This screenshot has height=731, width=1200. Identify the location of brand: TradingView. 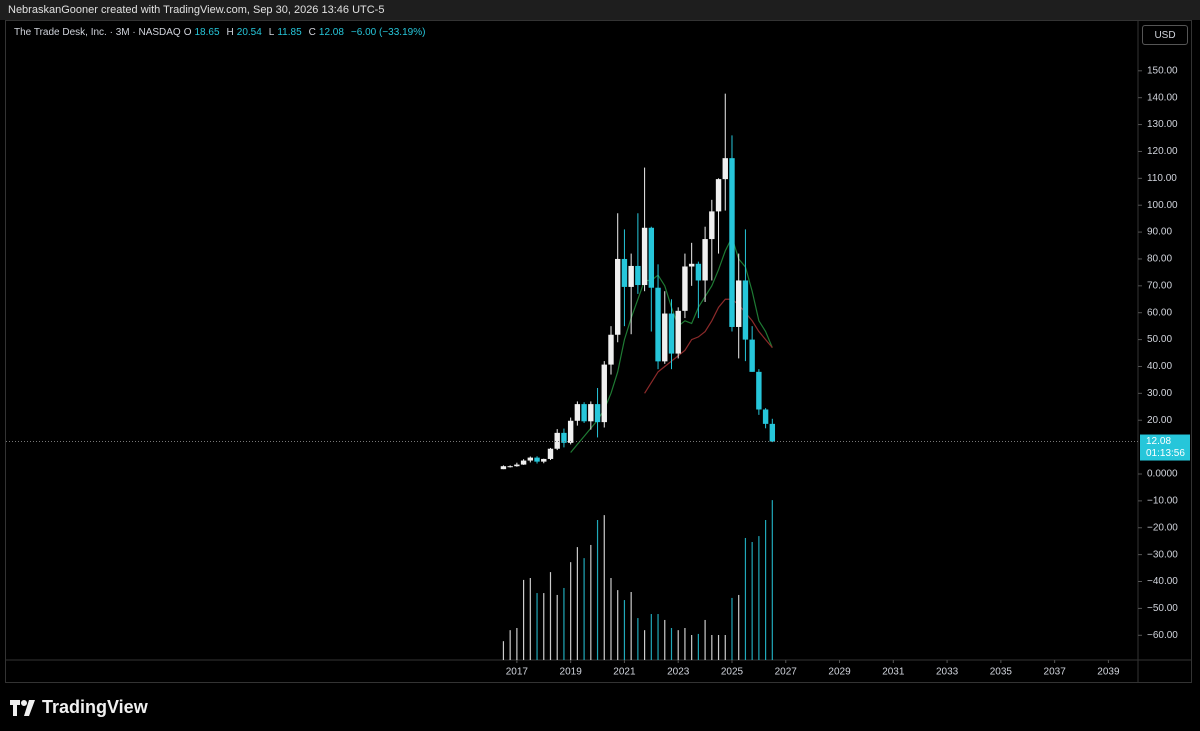
(95, 707).